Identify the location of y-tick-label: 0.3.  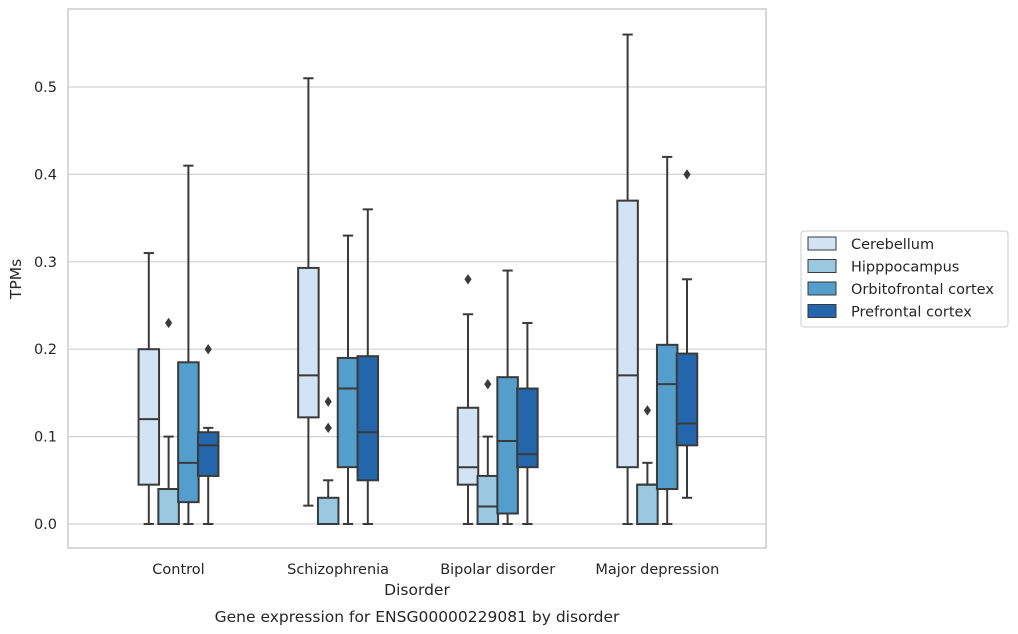
(45, 263).